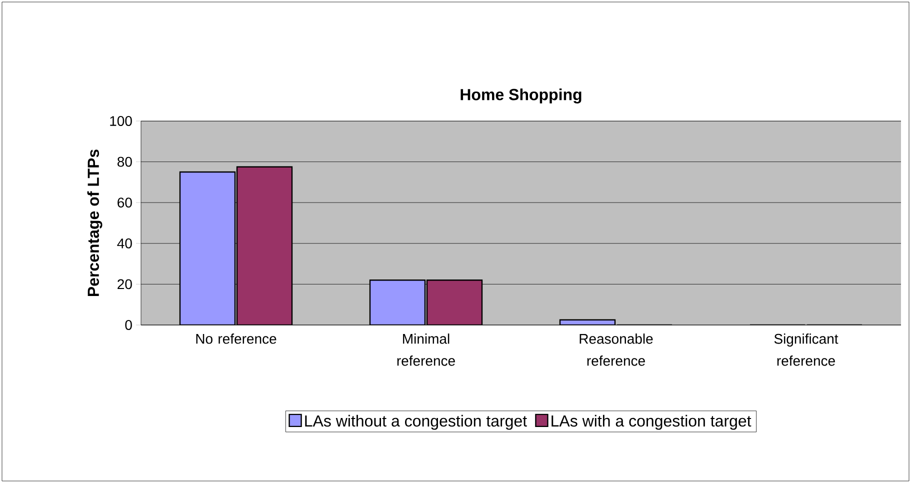 The width and height of the screenshot is (911, 483). What do you see at coordinates (125, 284) in the screenshot?
I see `y-tick-label: 20` at bounding box center [125, 284].